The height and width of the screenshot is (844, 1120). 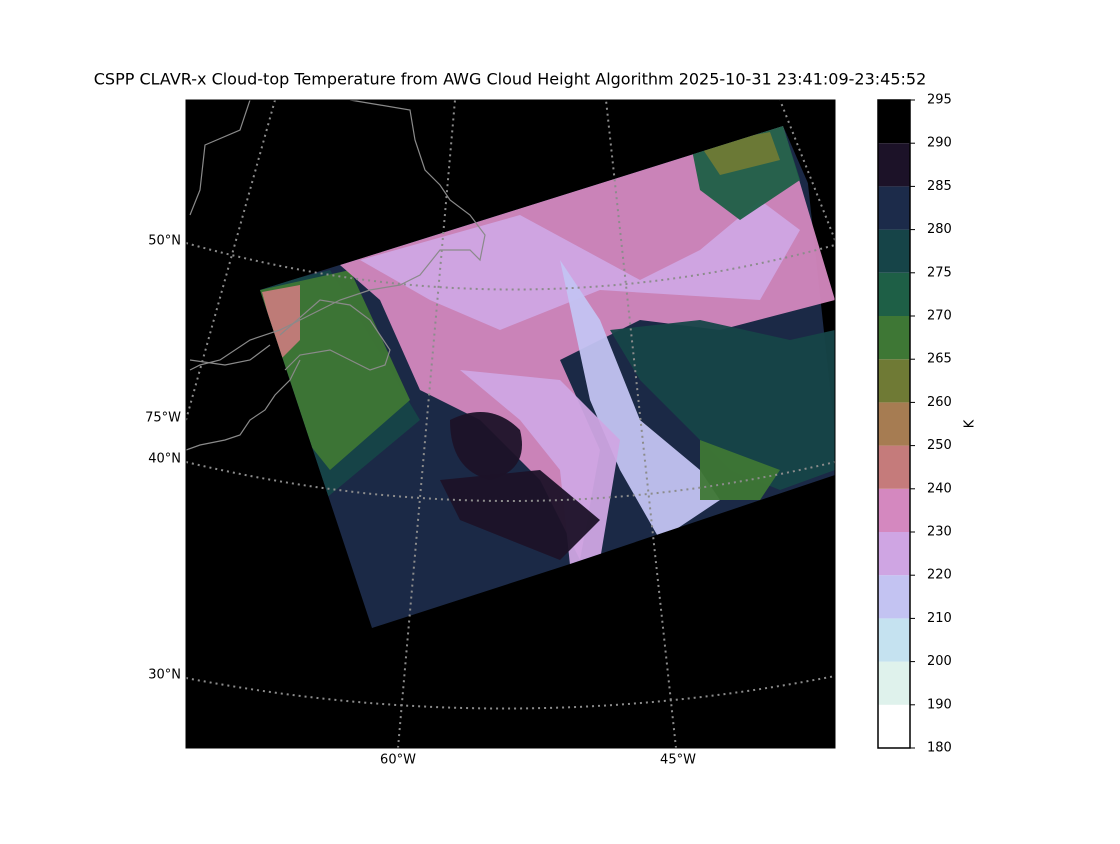 What do you see at coordinates (939, 704) in the screenshot?
I see `colorbar-tick-label: 190` at bounding box center [939, 704].